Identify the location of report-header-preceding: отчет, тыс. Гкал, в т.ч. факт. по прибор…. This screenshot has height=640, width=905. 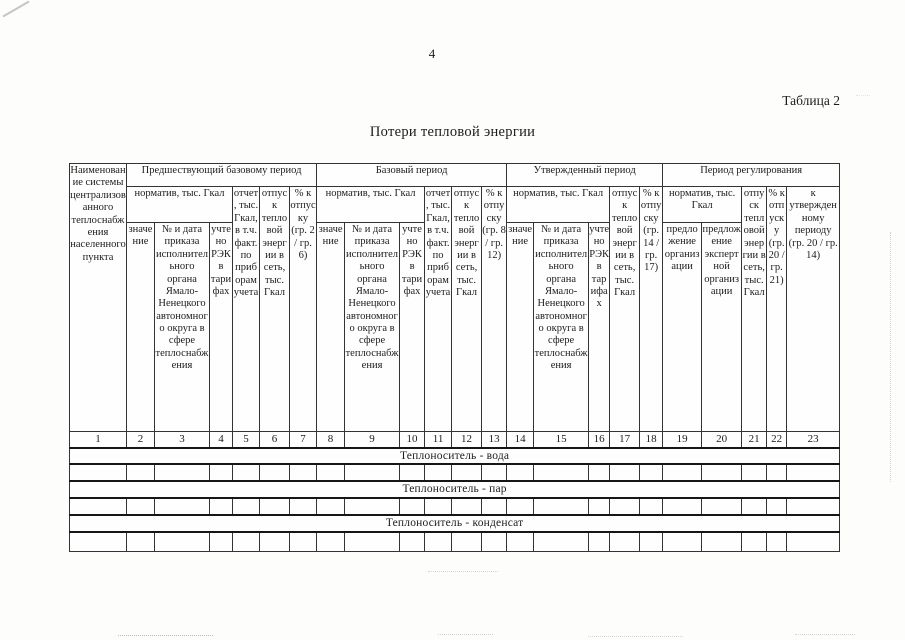
(246, 309).